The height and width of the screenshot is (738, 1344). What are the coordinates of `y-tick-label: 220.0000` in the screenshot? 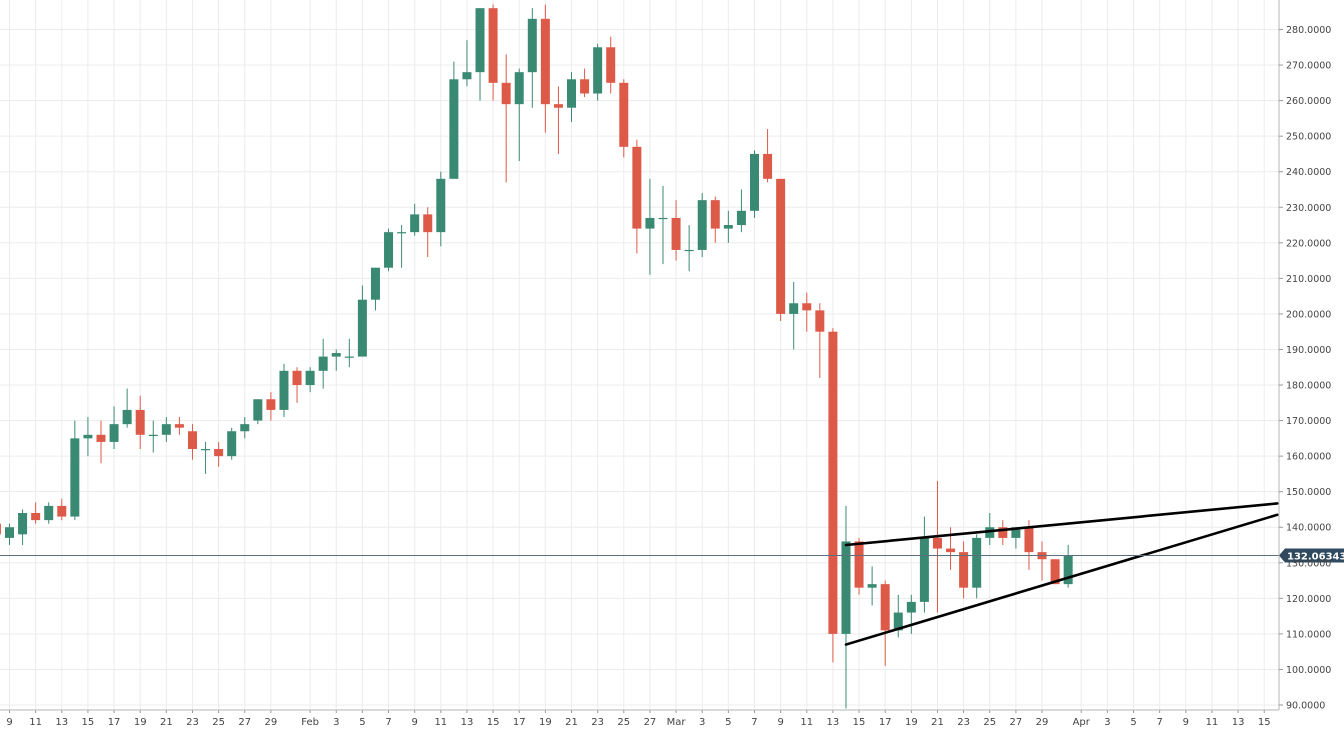 It's located at (1308, 243).